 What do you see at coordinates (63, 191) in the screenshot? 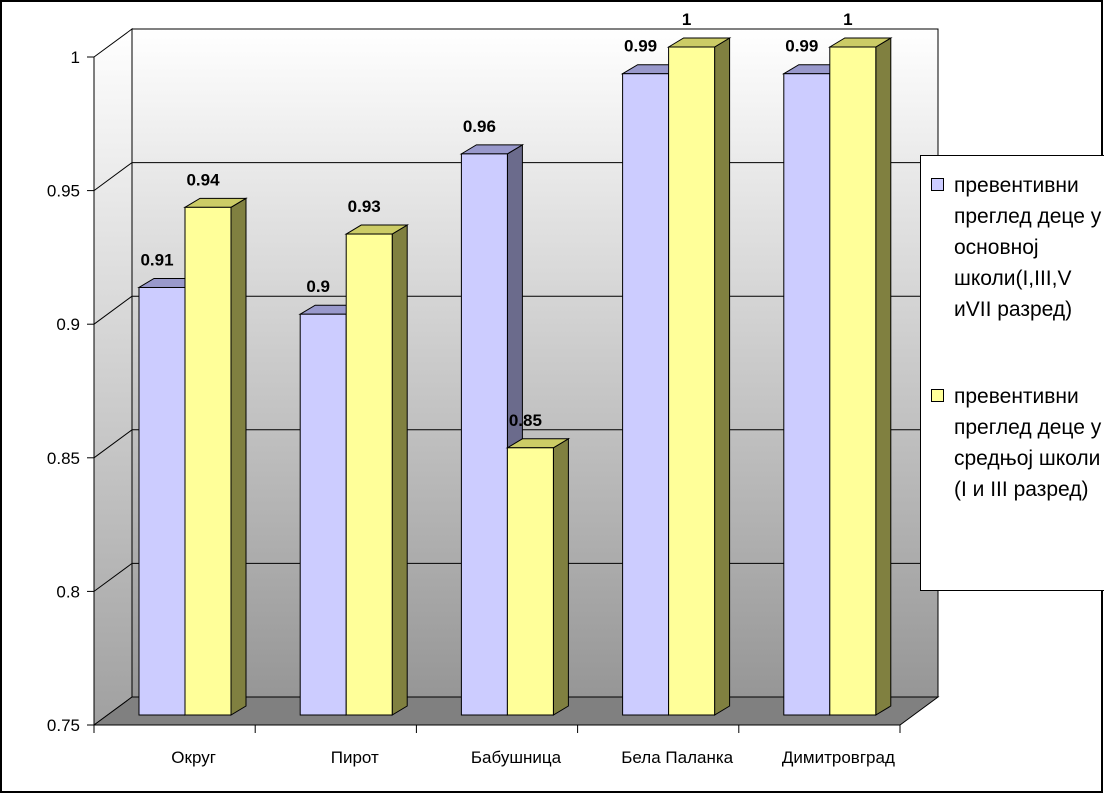
I see `y-tick-label: 0.95` at bounding box center [63, 191].